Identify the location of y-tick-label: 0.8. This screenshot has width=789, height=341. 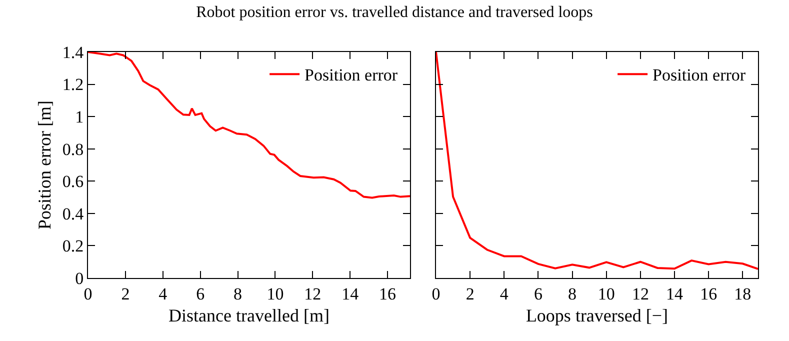
(73, 149).